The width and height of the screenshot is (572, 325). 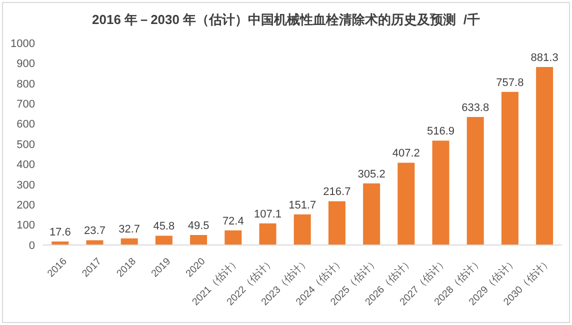 What do you see at coordinates (31, 246) in the screenshot?
I see `y-tick-label: 0` at bounding box center [31, 246].